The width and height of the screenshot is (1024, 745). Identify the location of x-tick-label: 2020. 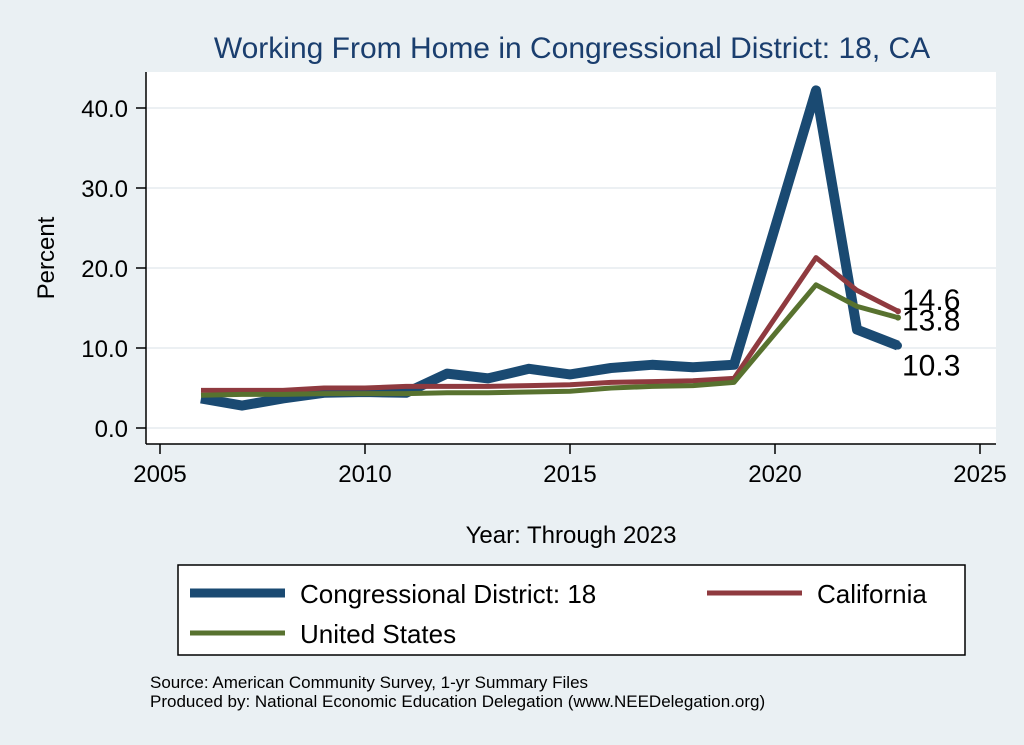
(774, 474).